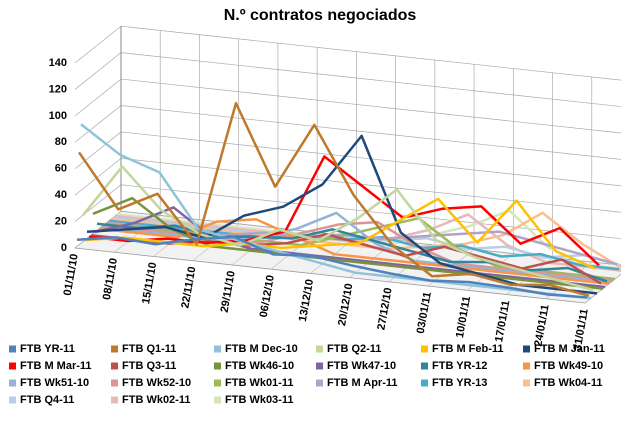 The height and width of the screenshot is (434, 621). What do you see at coordinates (61, 221) in the screenshot?
I see `y-tick-label: 20` at bounding box center [61, 221].